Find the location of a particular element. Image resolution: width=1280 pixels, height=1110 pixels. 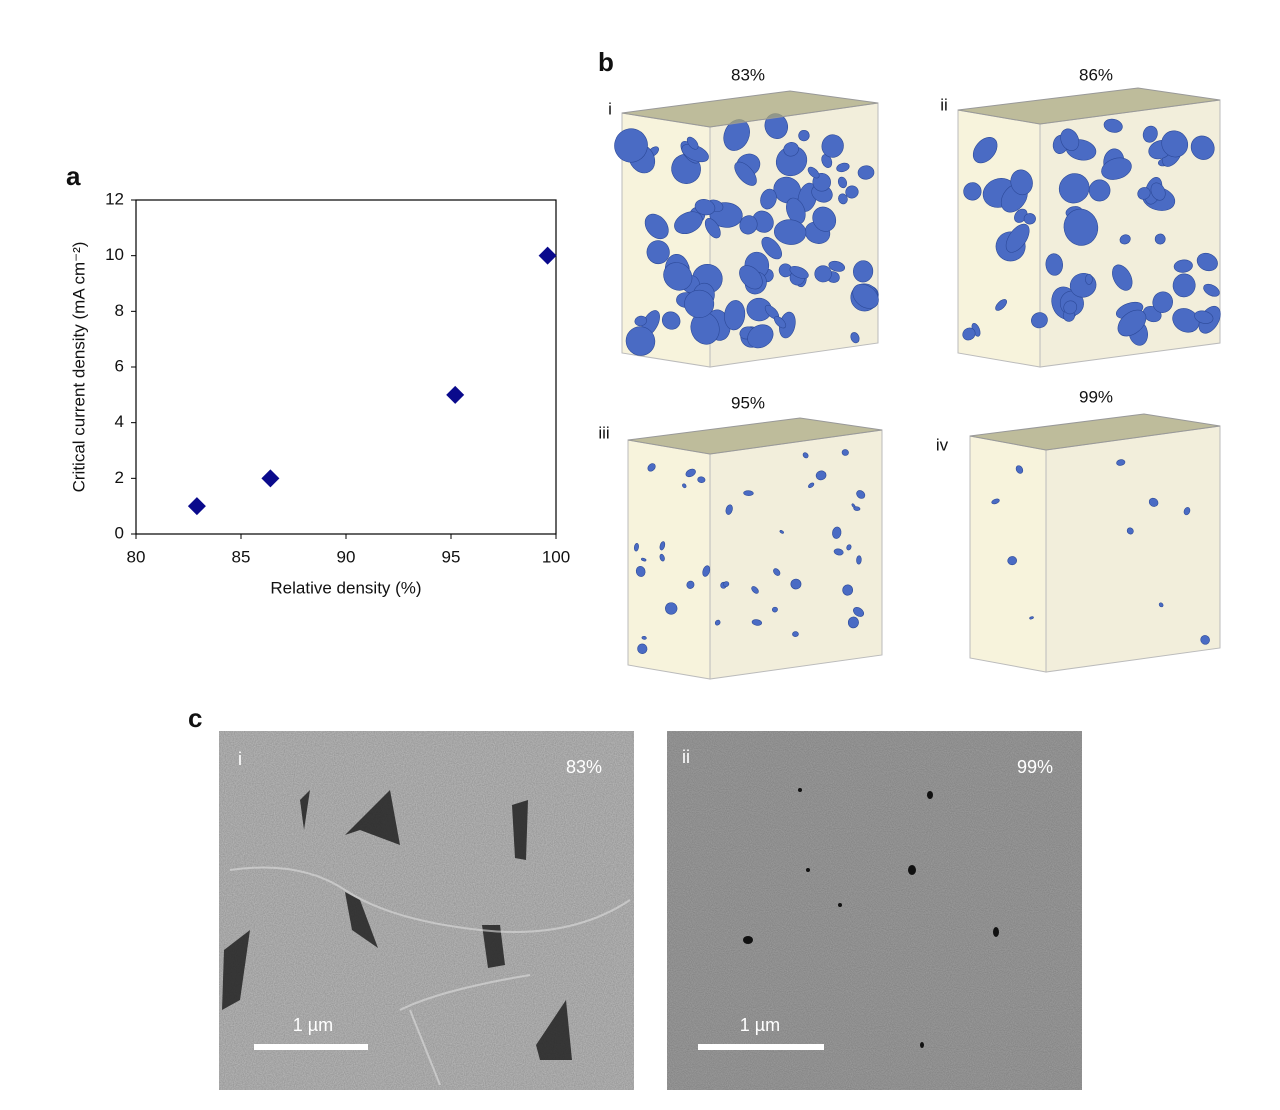

volume: i 83% is located at coordinates (743, 216).